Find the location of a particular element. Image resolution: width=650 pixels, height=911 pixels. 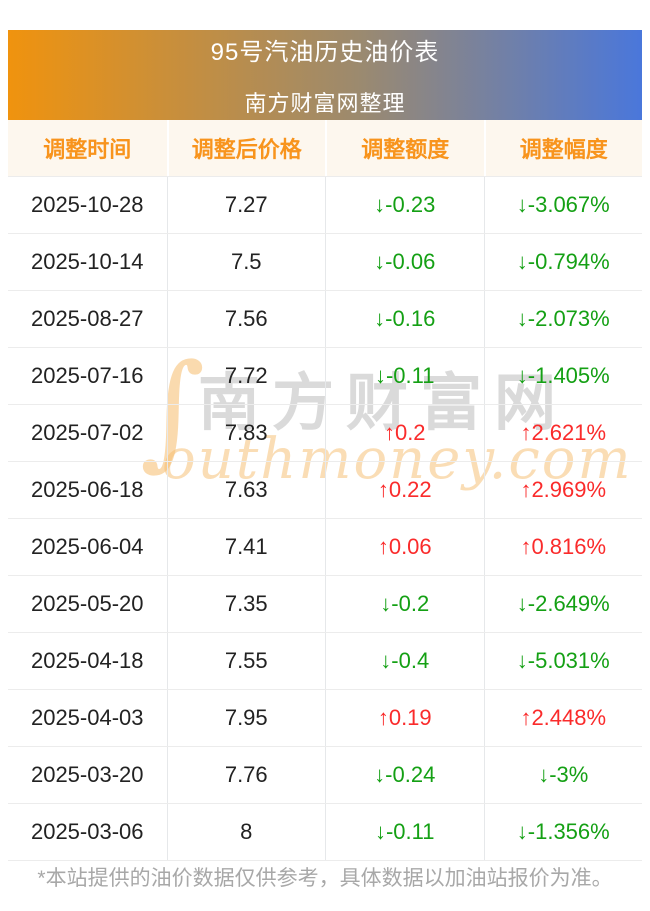

cell-adjust-date: 2025-10-14 is located at coordinates (87, 261).